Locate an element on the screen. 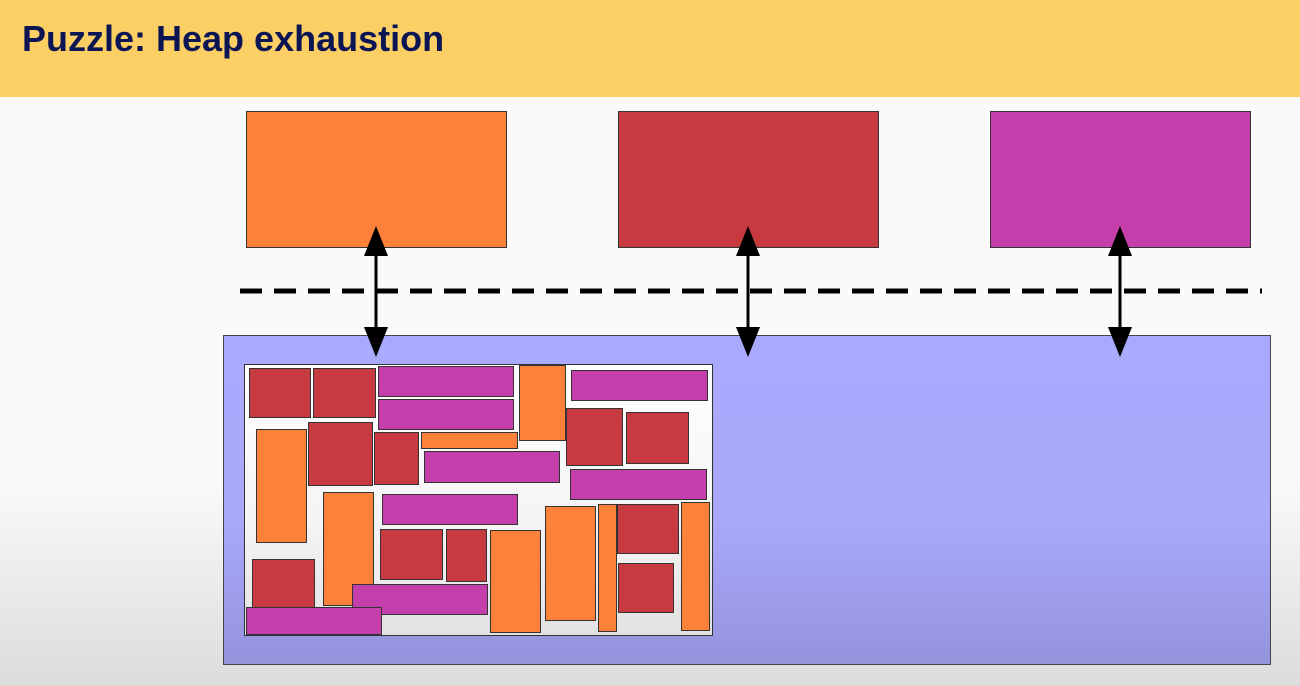  arrow-orange is located at coordinates (376, 291).